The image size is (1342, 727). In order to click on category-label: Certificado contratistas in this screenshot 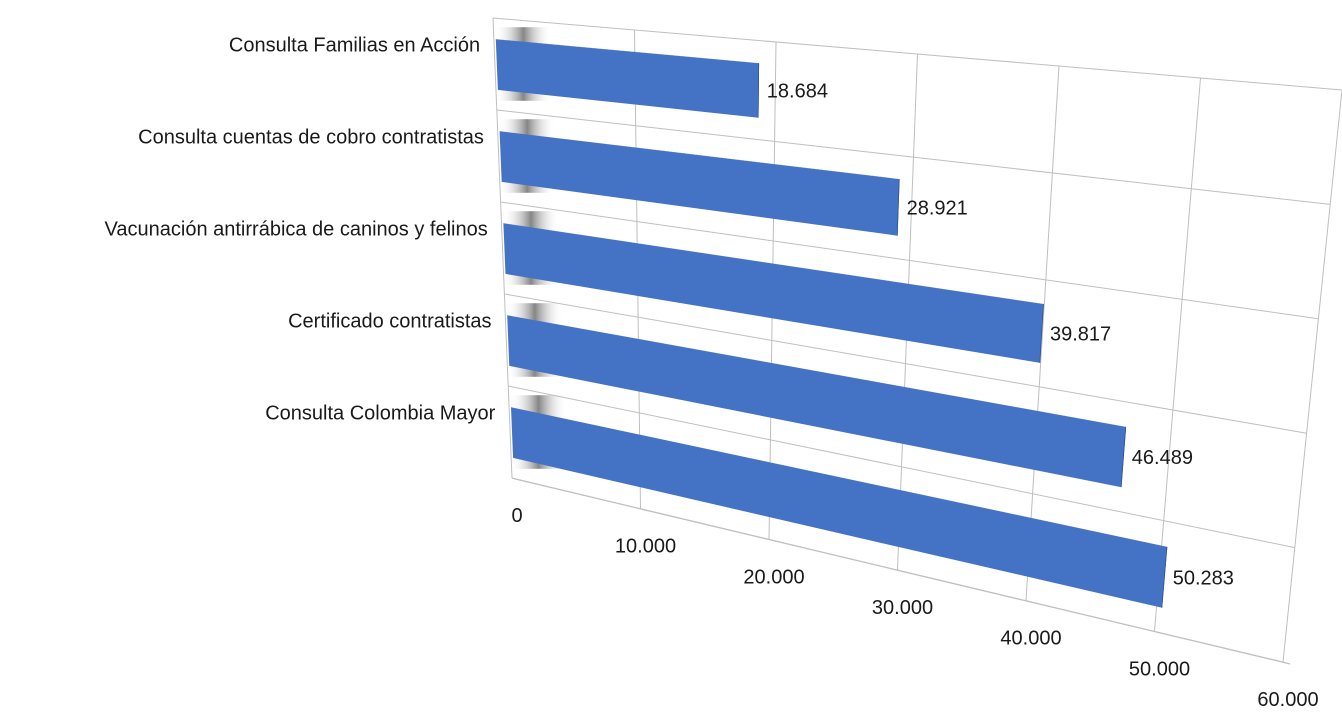, I will do `click(389, 322)`.